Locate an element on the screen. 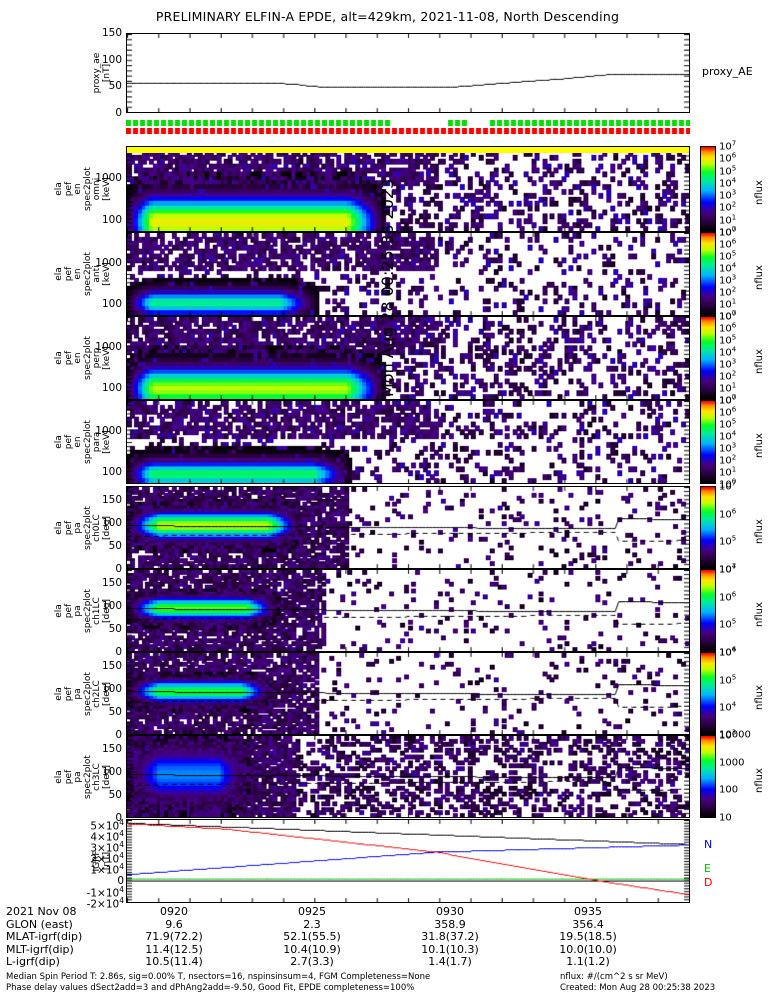 This screenshot has height=1000, width=775. colorbar-pa-ch0lc is located at coordinates (708, 527).